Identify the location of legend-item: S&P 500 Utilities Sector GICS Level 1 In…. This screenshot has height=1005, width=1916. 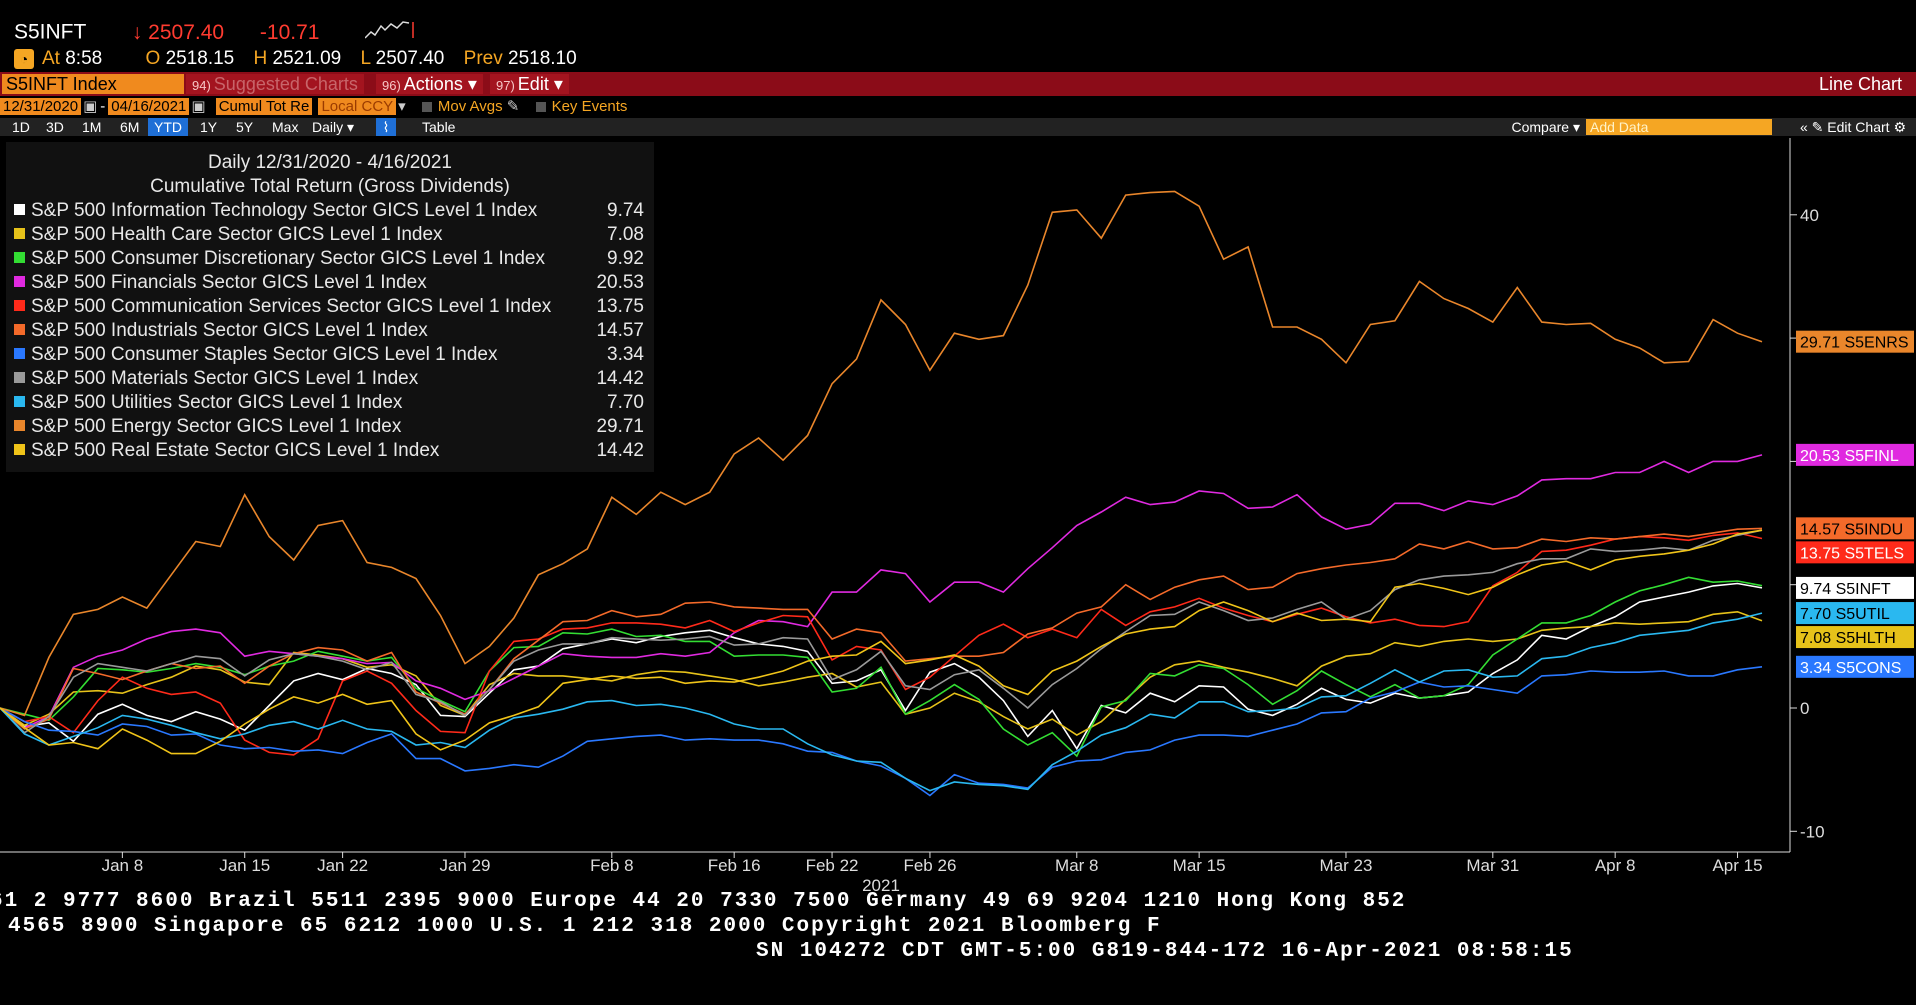
(329, 404).